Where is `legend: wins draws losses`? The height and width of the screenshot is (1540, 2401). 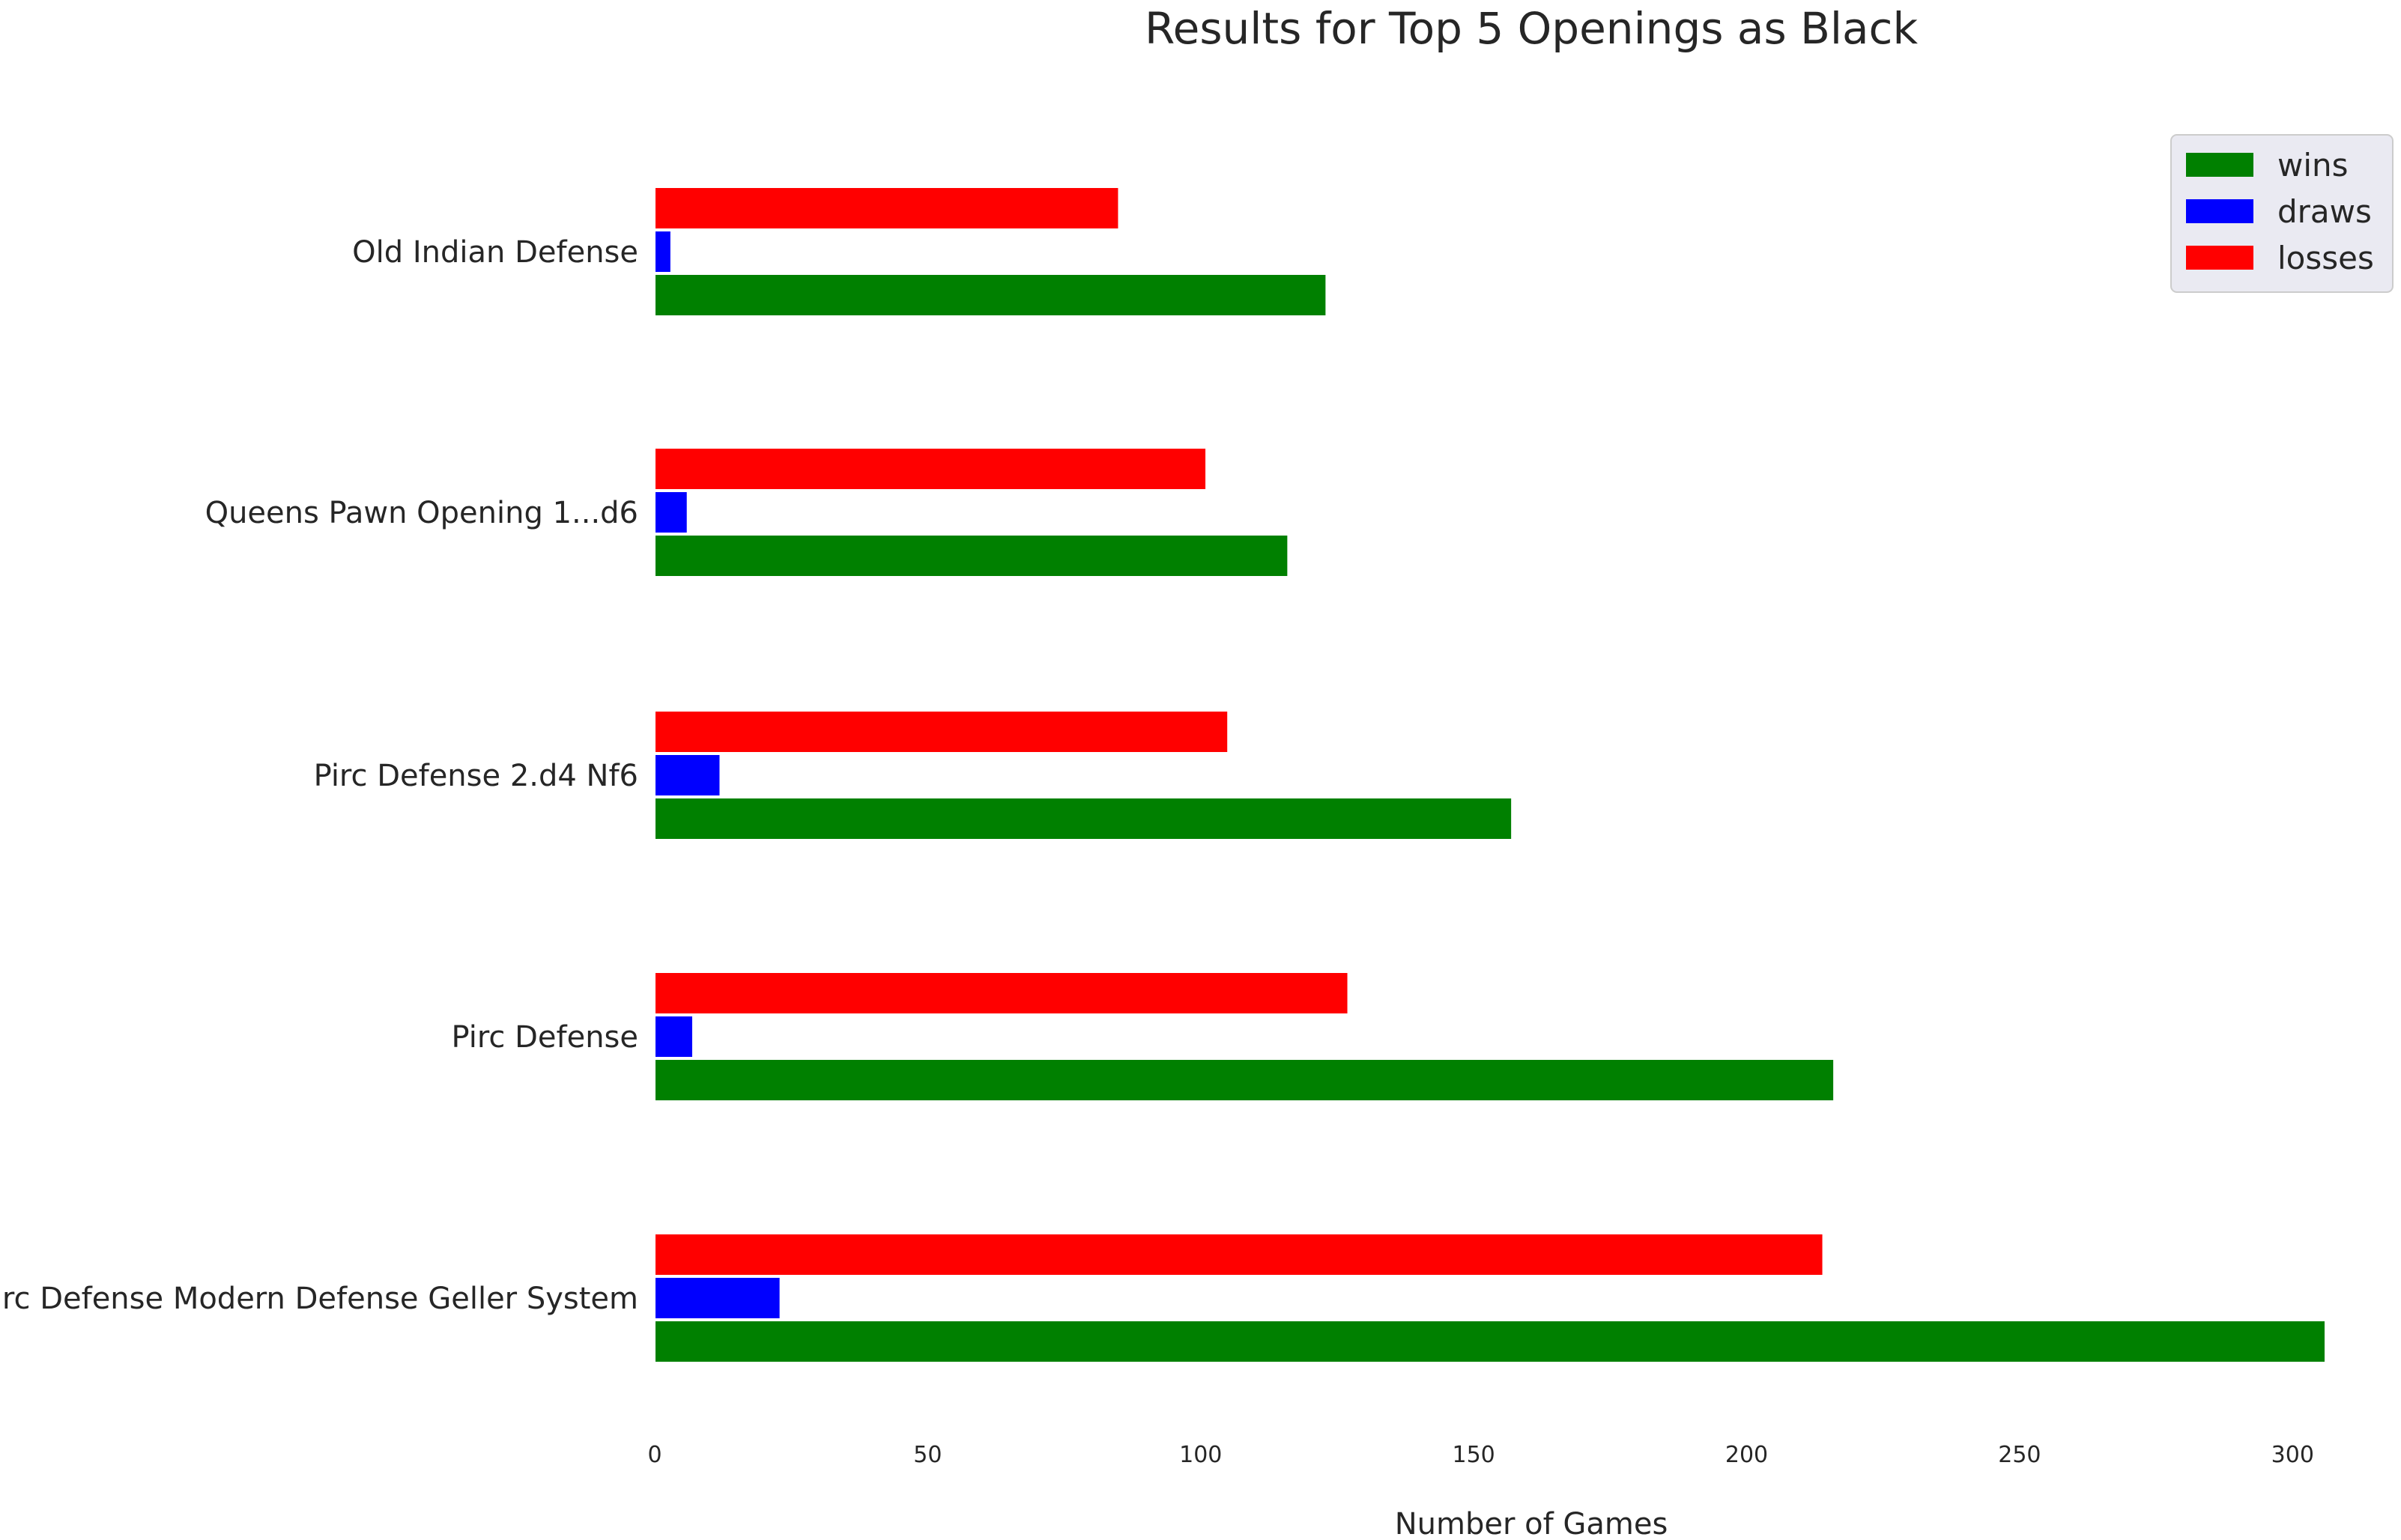 legend: wins draws losses is located at coordinates (2282, 214).